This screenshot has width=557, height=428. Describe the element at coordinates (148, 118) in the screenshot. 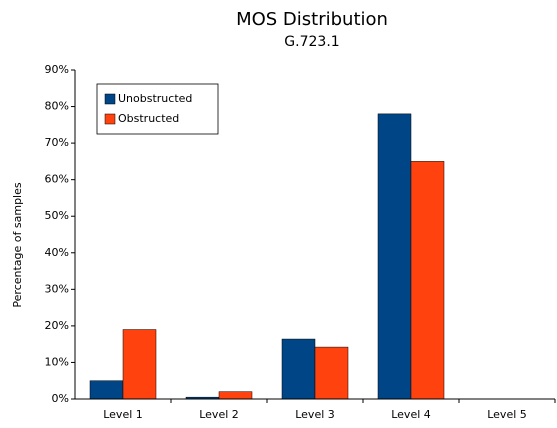

I see `legend-label: Obstructed` at that location.